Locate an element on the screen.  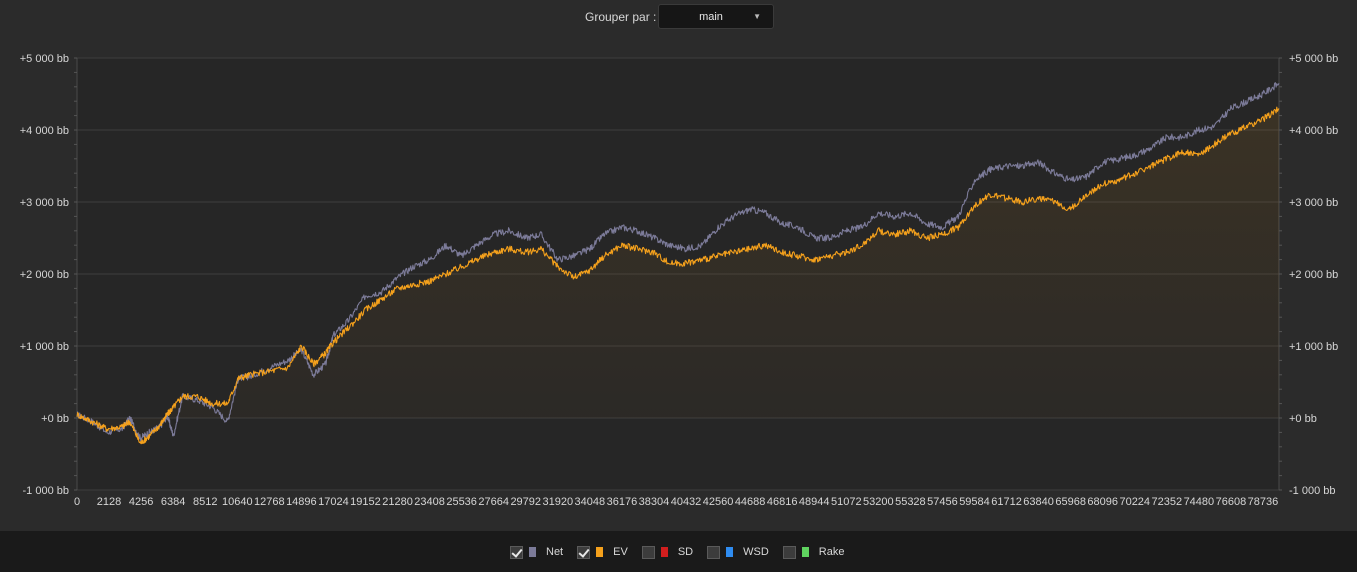
x-tick-label: 0 is located at coordinates (77, 502).